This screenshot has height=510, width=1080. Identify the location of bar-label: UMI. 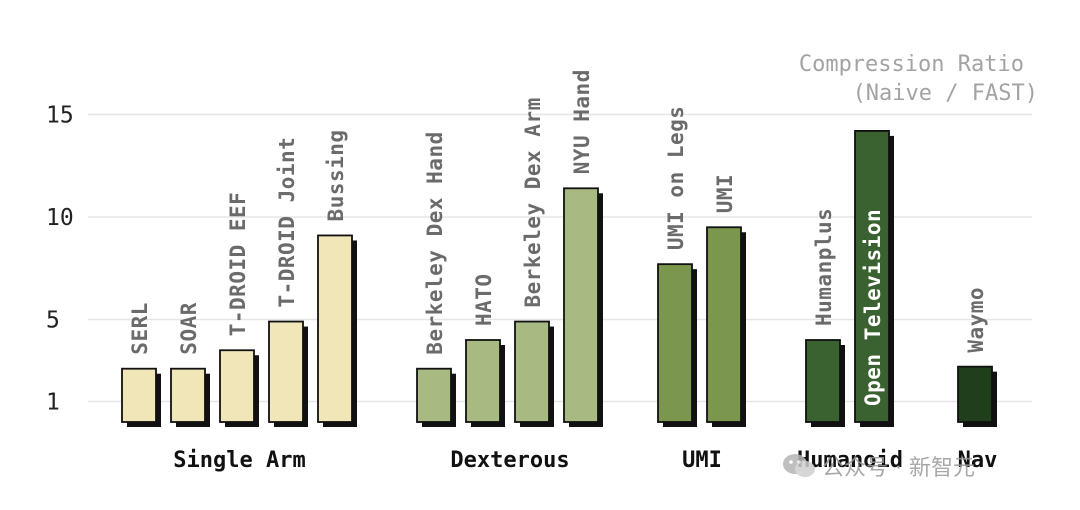
(725, 193).